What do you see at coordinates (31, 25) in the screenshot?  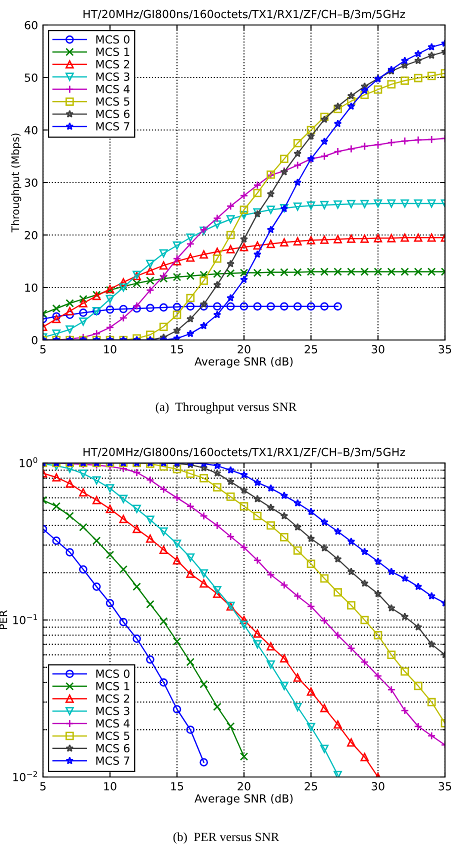 I see `y-tick-label: 60` at bounding box center [31, 25].